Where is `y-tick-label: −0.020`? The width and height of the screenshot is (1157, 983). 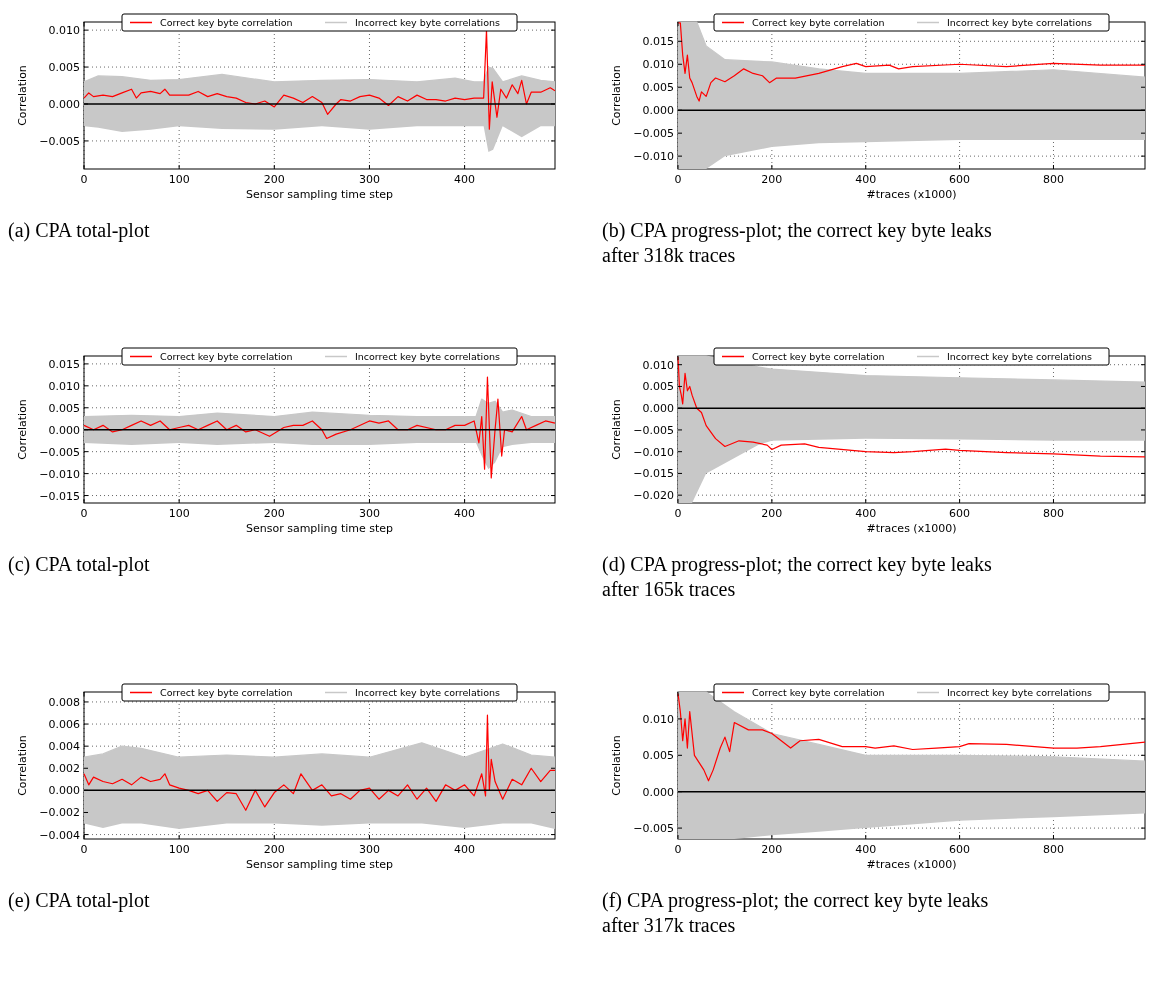
y-tick-label: −0.020 is located at coordinates (653, 496).